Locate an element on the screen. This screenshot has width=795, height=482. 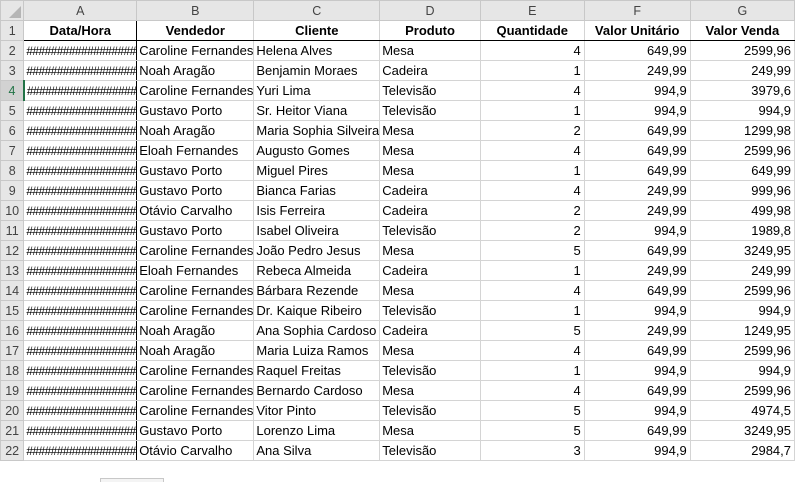
row-header: 3 is located at coordinates (12, 70).